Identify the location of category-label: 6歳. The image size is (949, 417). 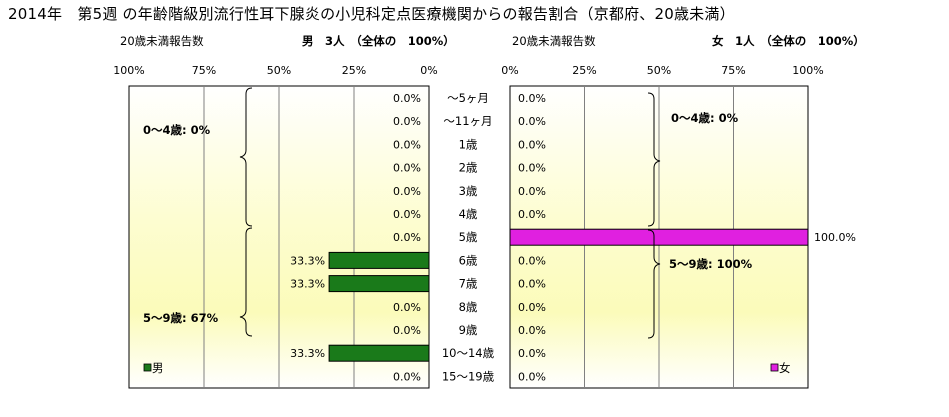
(468, 260).